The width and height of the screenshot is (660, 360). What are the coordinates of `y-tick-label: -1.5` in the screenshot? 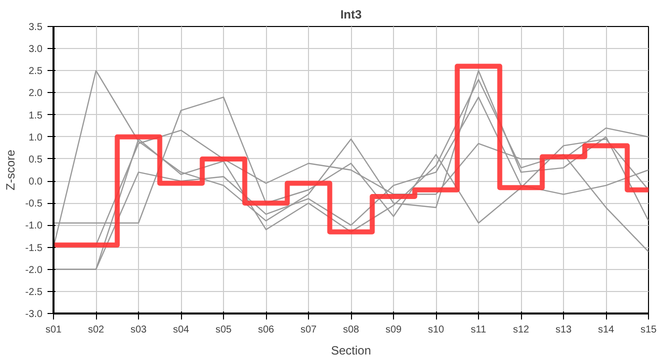 It's located at (34, 248).